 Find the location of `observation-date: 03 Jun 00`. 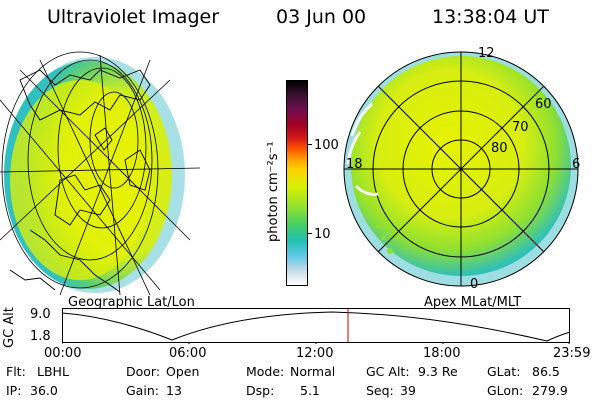

observation-date: 03 Jun 00 is located at coordinates (321, 17).